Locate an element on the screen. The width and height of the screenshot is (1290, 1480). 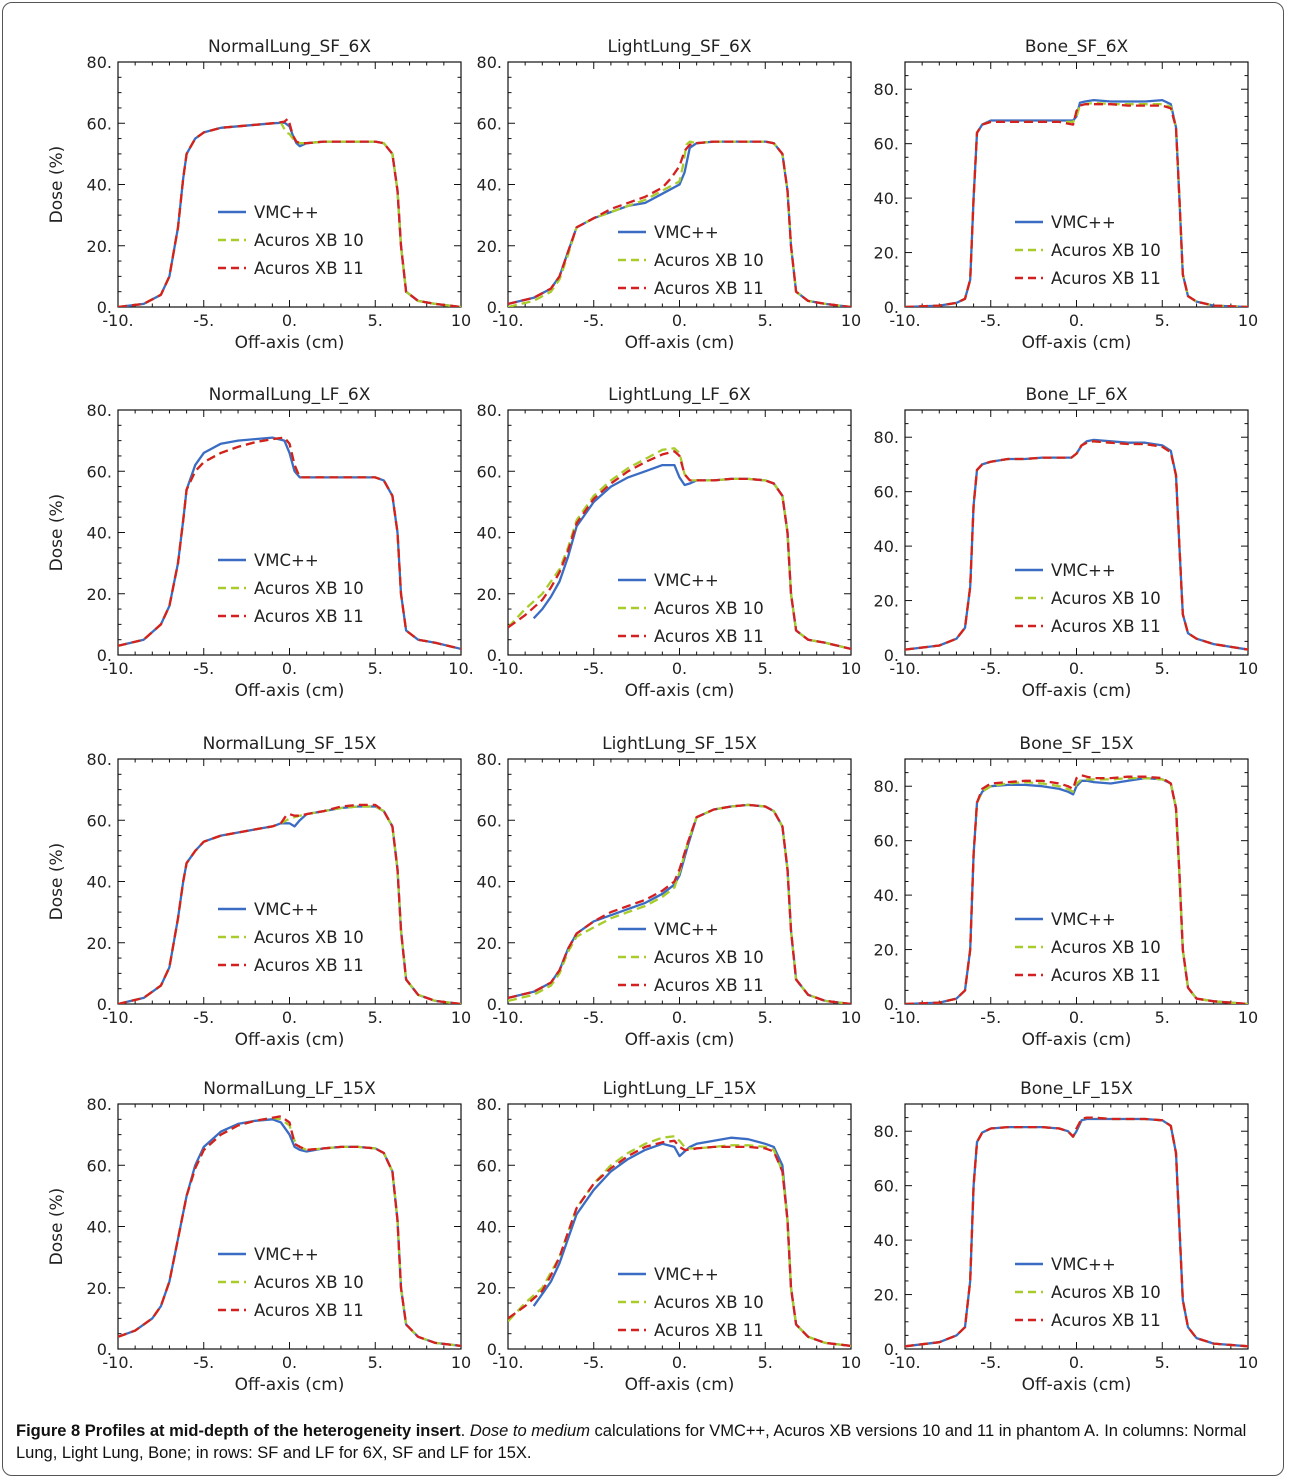
chart-title: Bone_LF_15X is located at coordinates (1076, 1089).